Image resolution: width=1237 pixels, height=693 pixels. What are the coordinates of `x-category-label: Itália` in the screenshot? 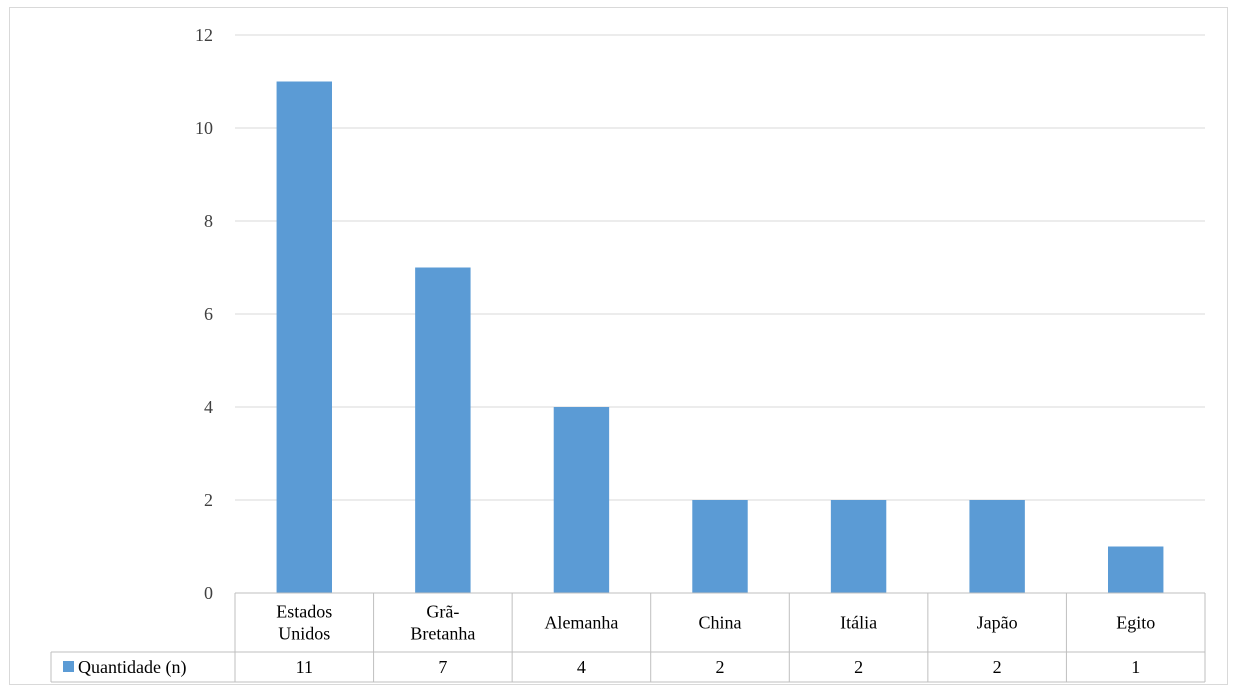 It's located at (858, 623).